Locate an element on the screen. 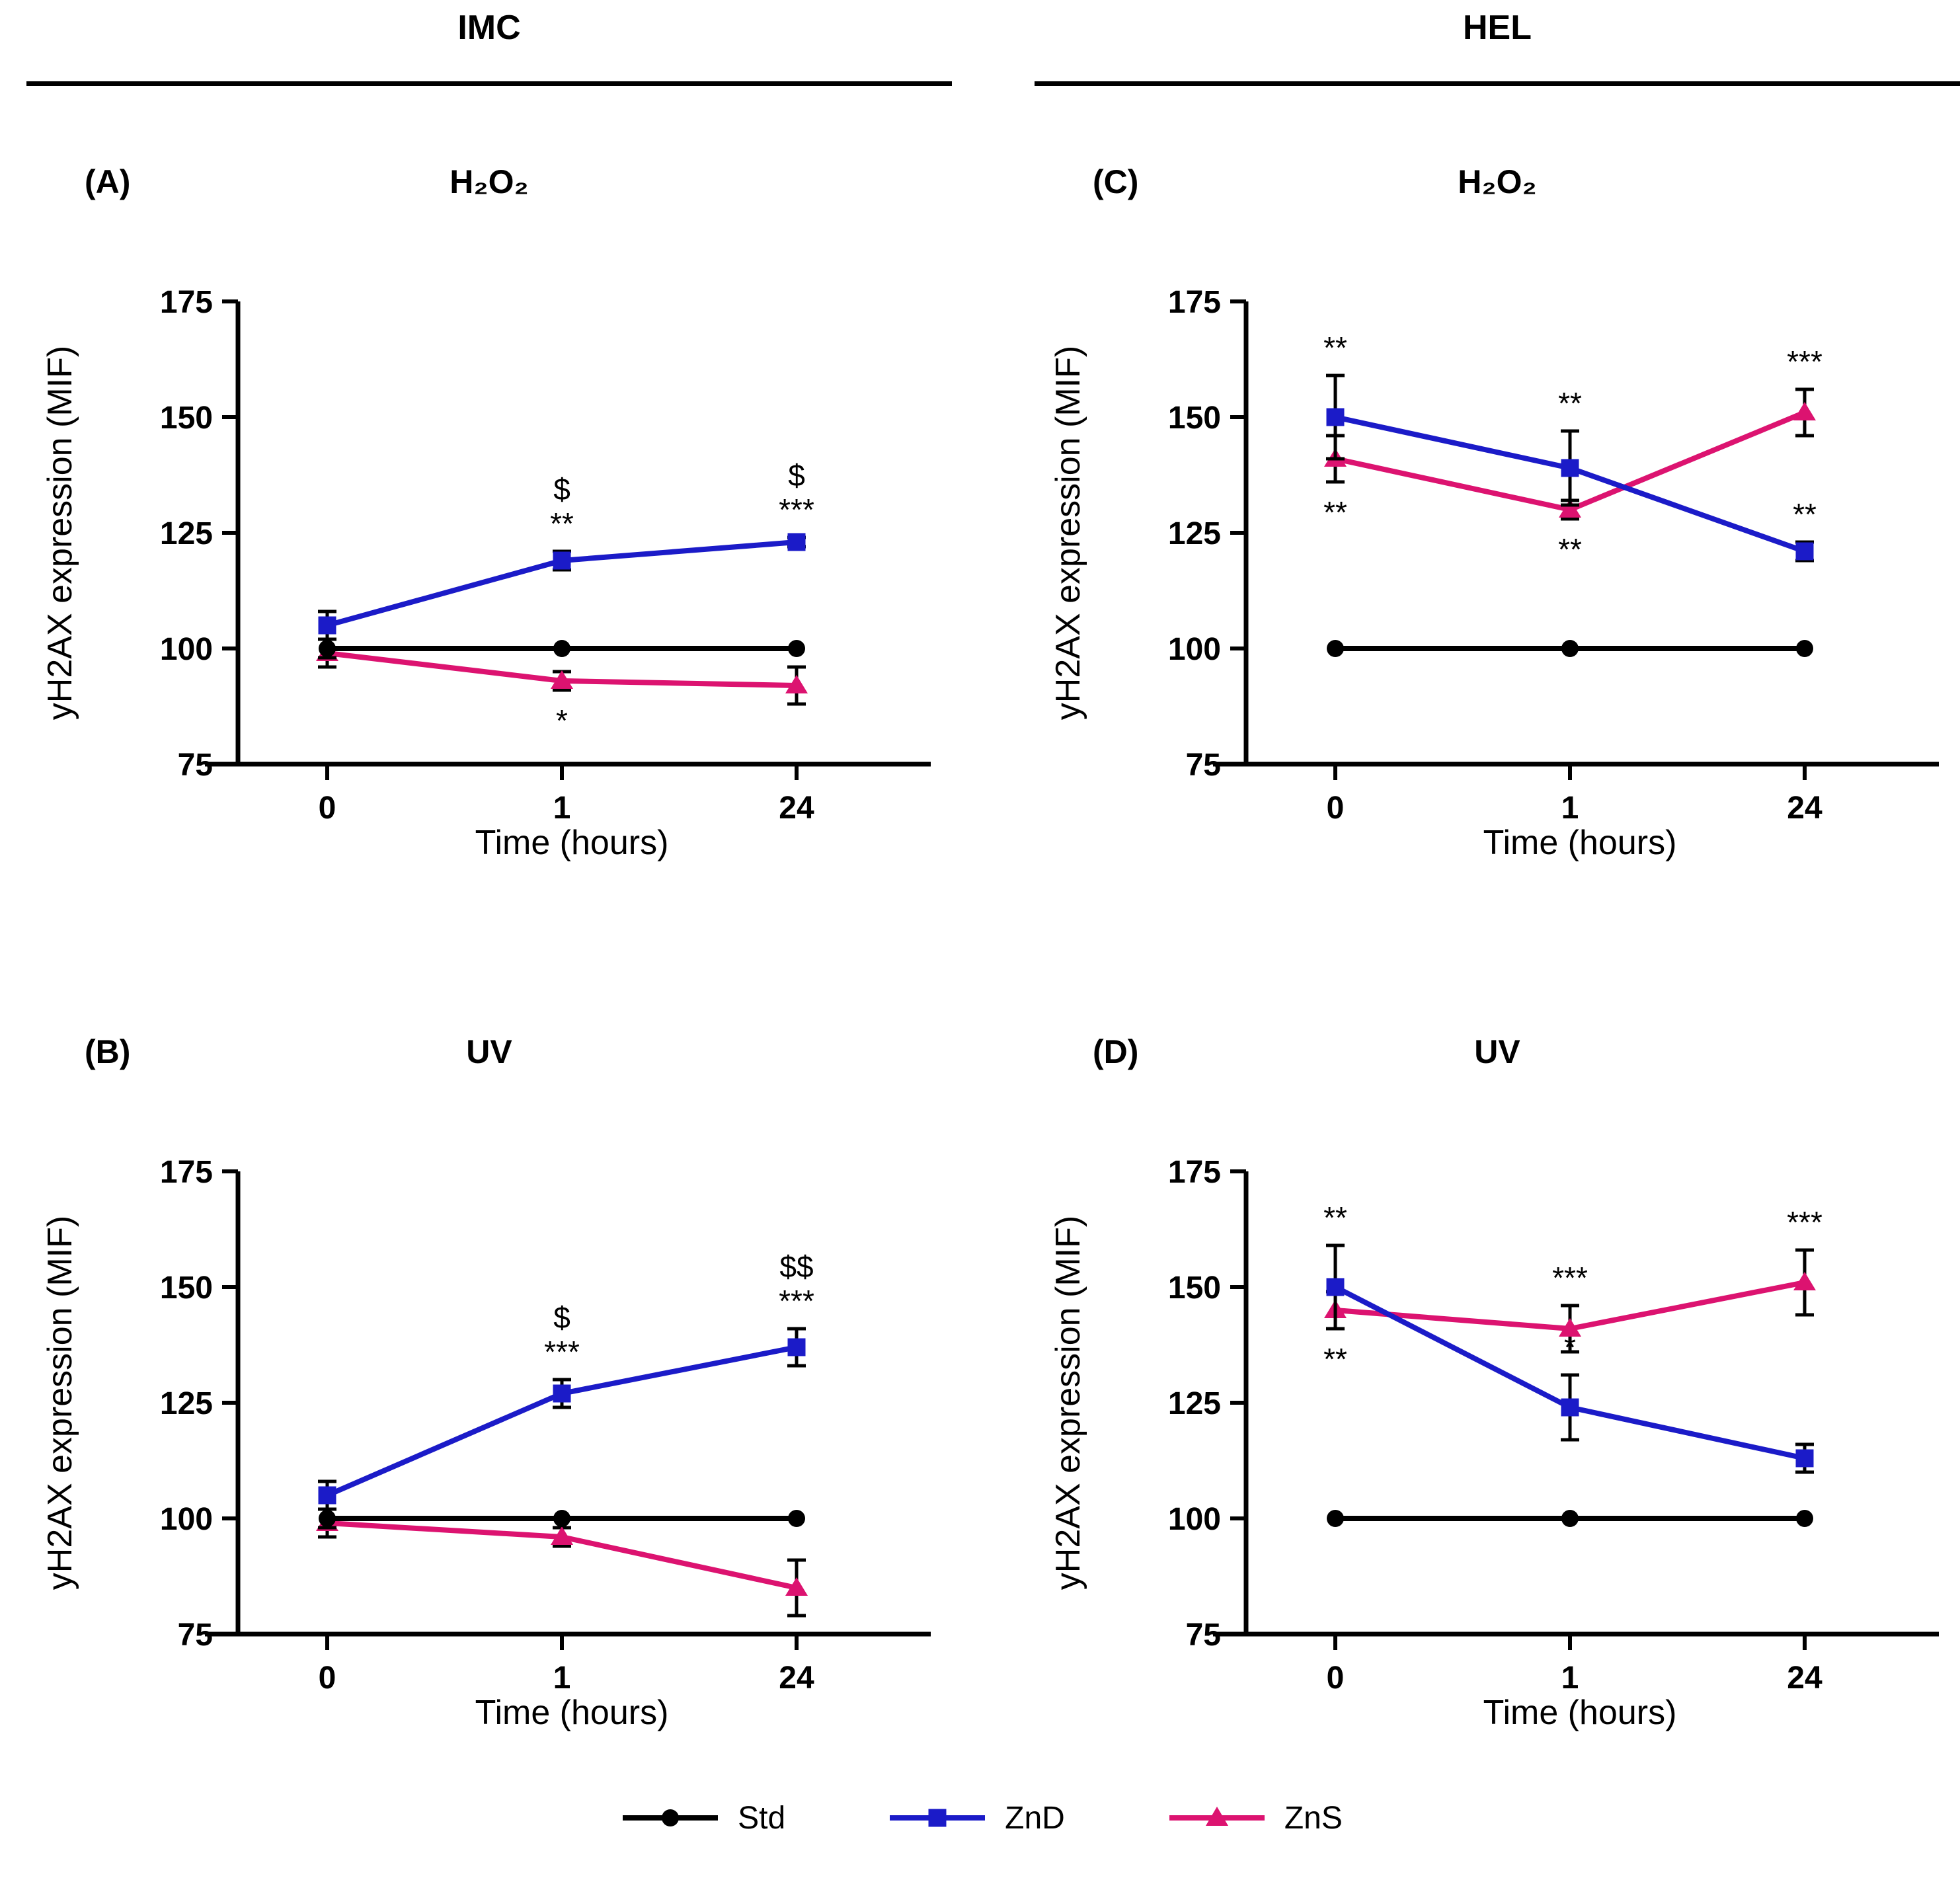 The width and height of the screenshot is (1960, 1882). series-line-znd is located at coordinates (561, 1421).